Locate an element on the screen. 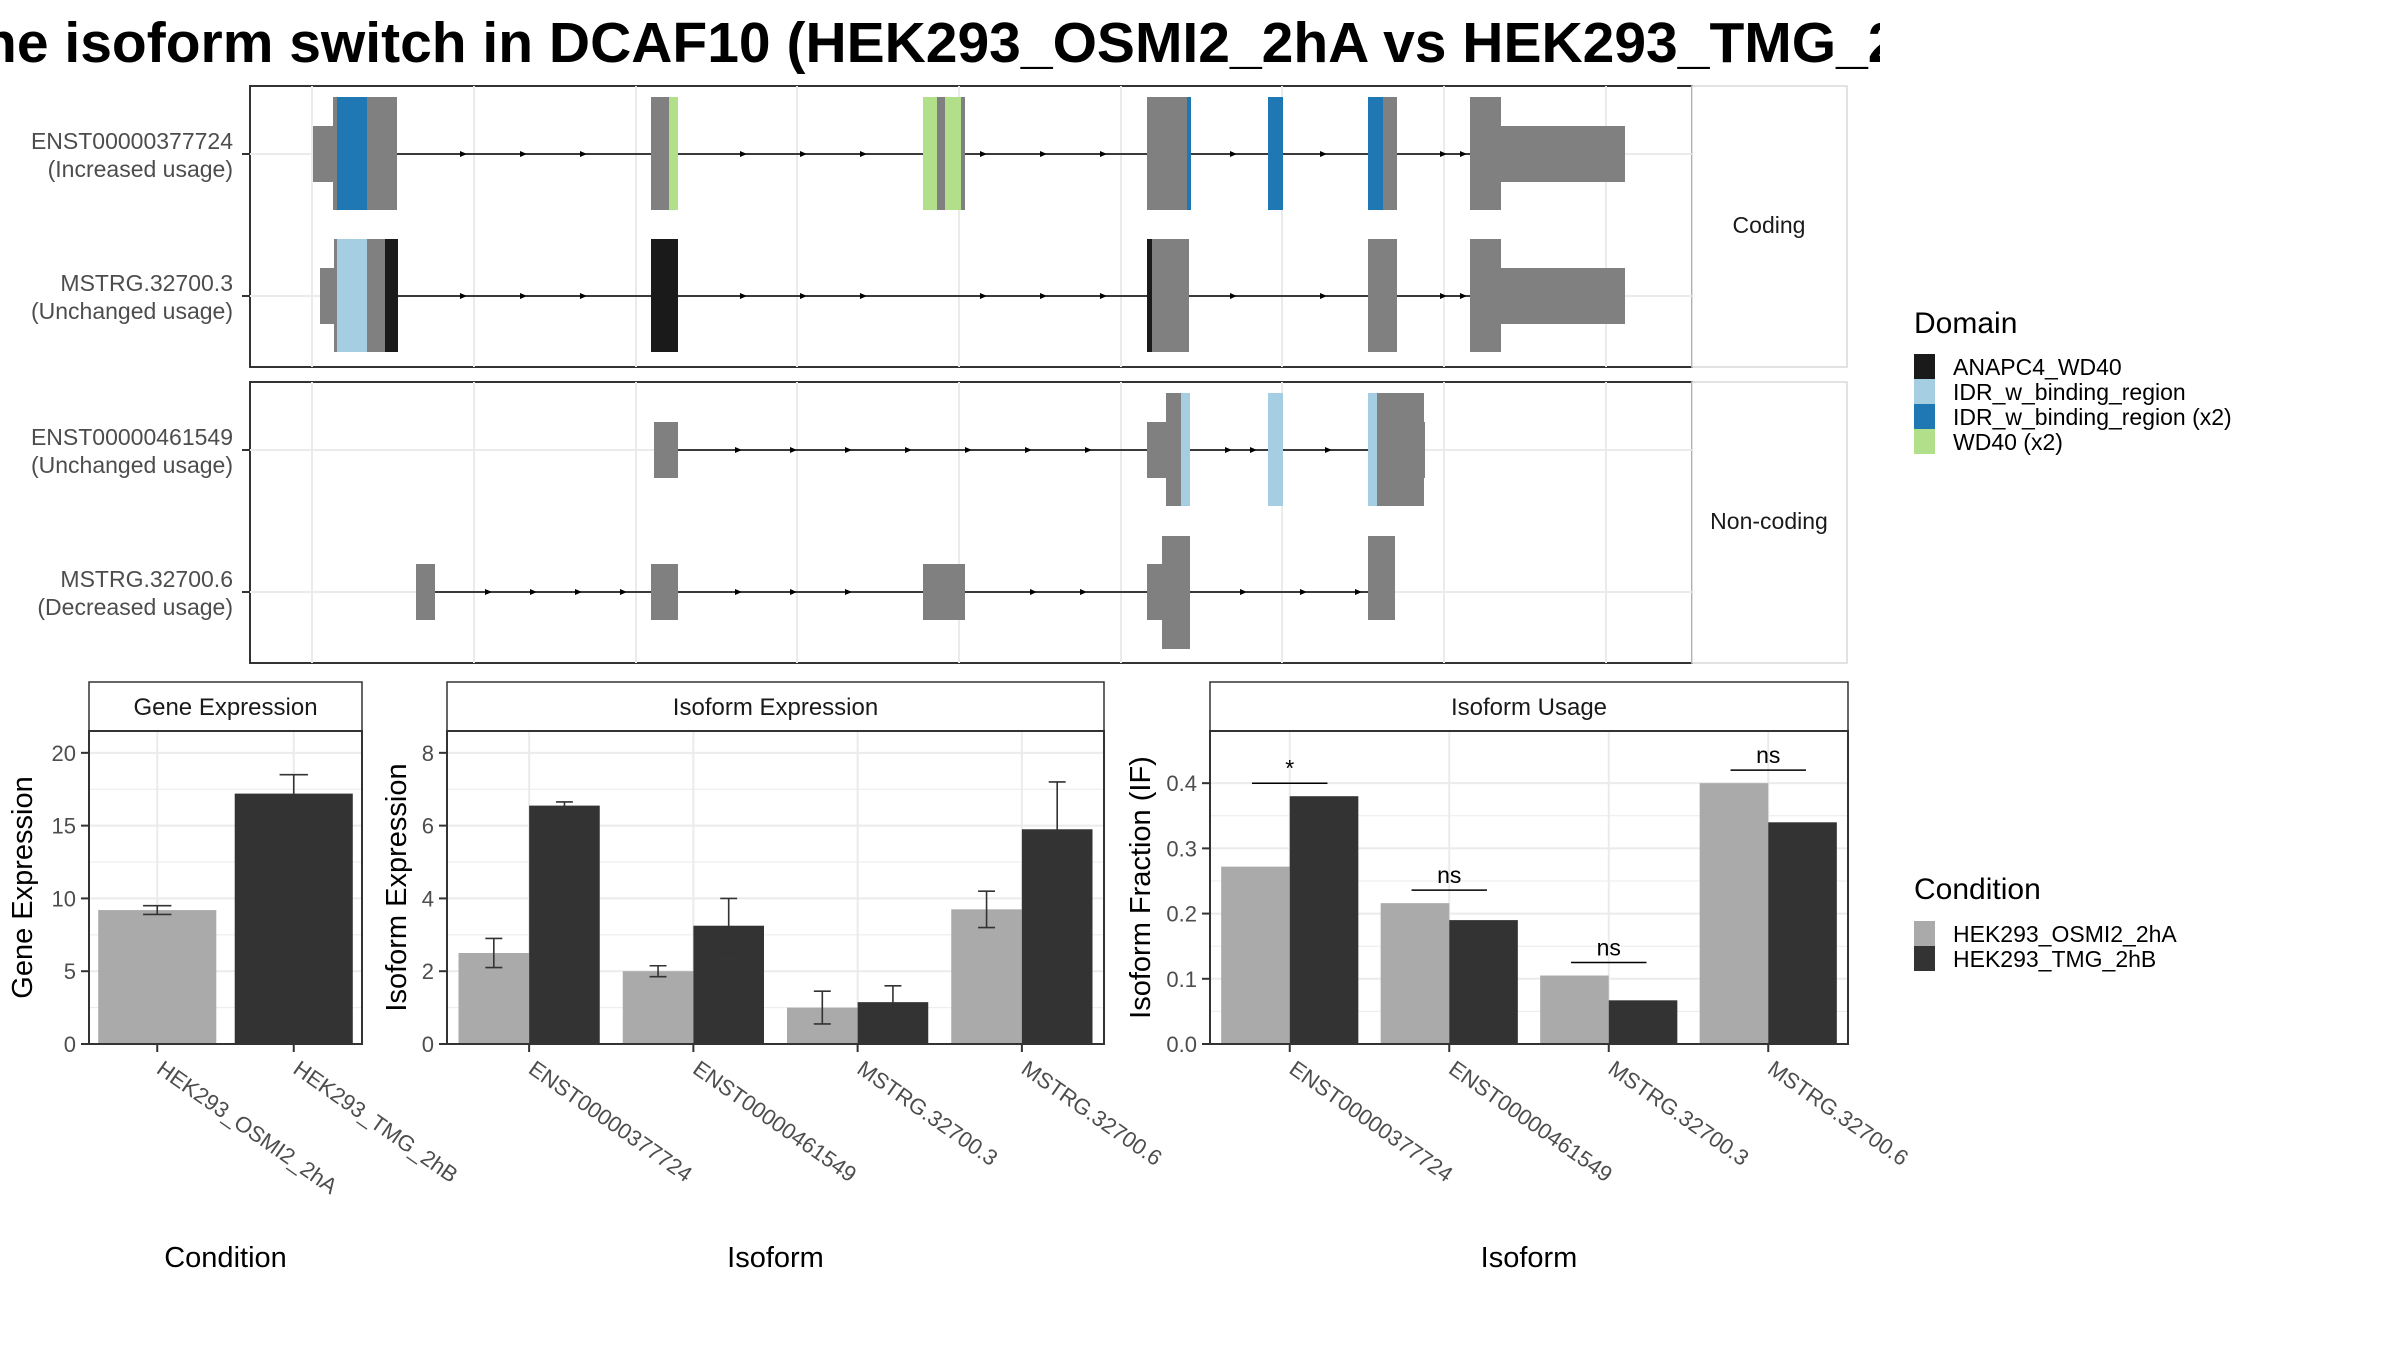 This screenshot has width=2400, height=1350. domain-legend-title: Domain is located at coordinates (1965, 323).